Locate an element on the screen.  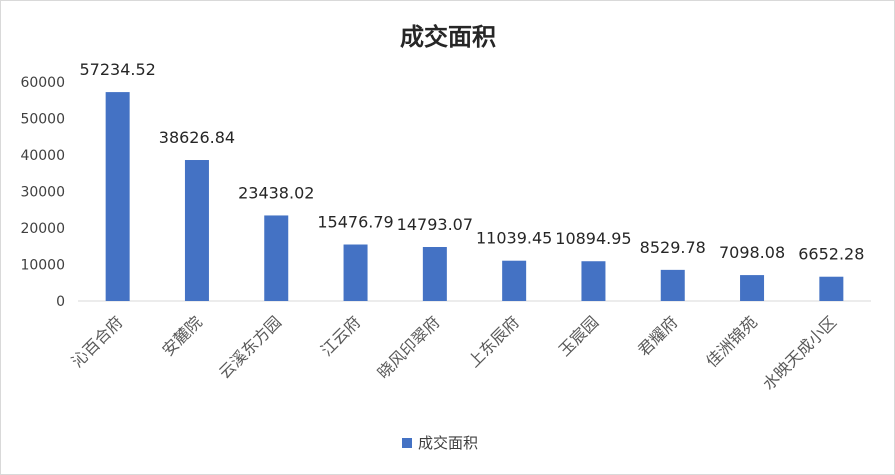
legend-swatch is located at coordinates (407, 443).